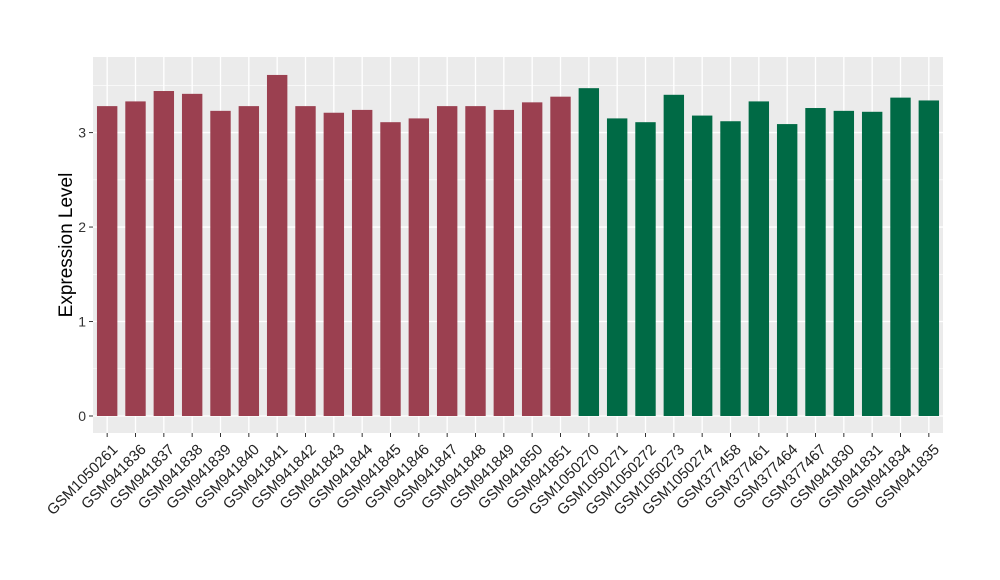 The image size is (1000, 580). I want to click on bar-GSM941842, so click(305, 261).